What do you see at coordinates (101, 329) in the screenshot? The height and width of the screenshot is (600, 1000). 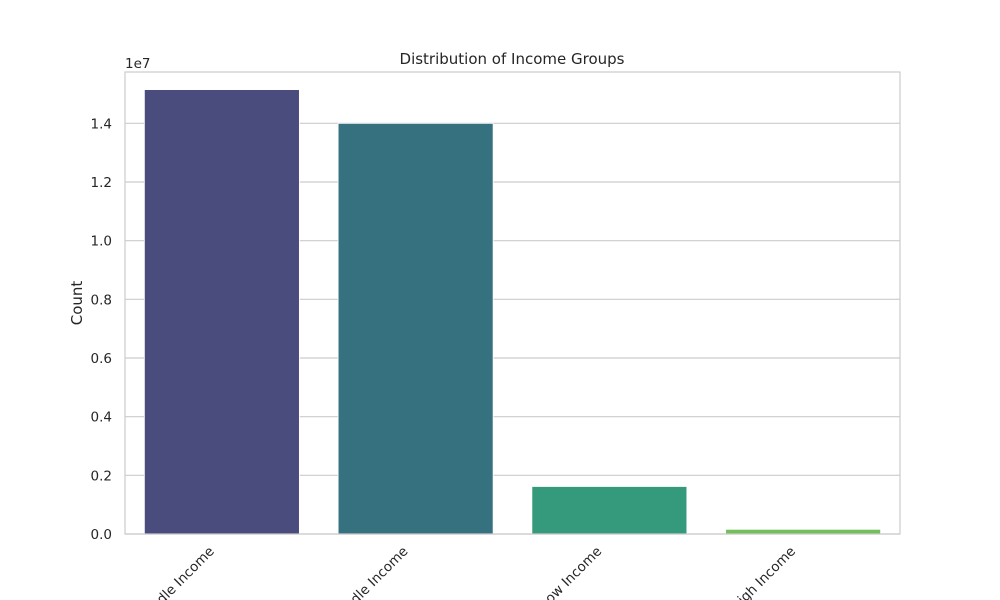 I see `y-axis-ticks: 0.0 0.2 0.4 0.6 0.8 1.0 1.2 1.4` at bounding box center [101, 329].